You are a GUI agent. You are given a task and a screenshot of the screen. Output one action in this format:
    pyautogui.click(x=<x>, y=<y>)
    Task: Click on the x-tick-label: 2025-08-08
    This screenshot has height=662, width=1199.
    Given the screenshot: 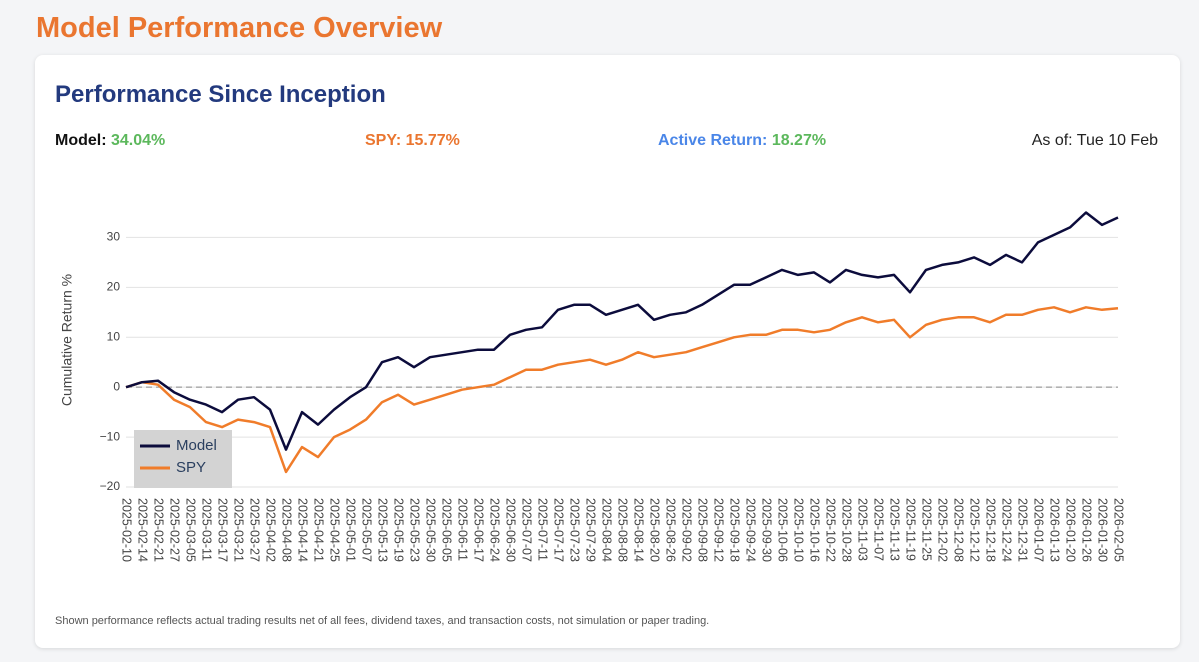 What is the action you would take?
    pyautogui.click(x=623, y=530)
    